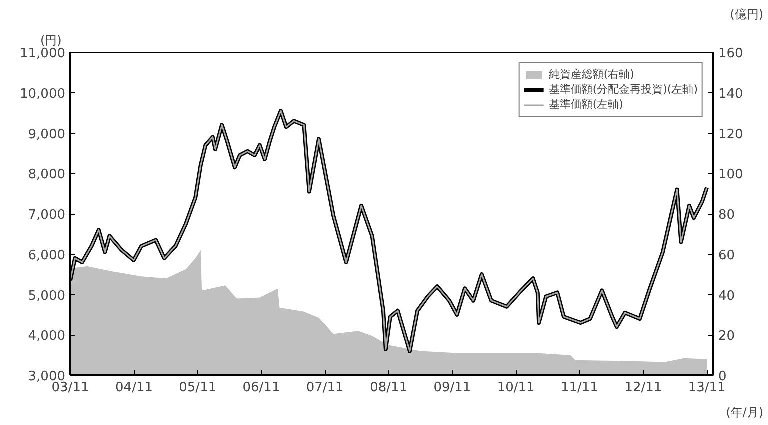  I want to click on x-axis-title: (年/月), so click(745, 413).